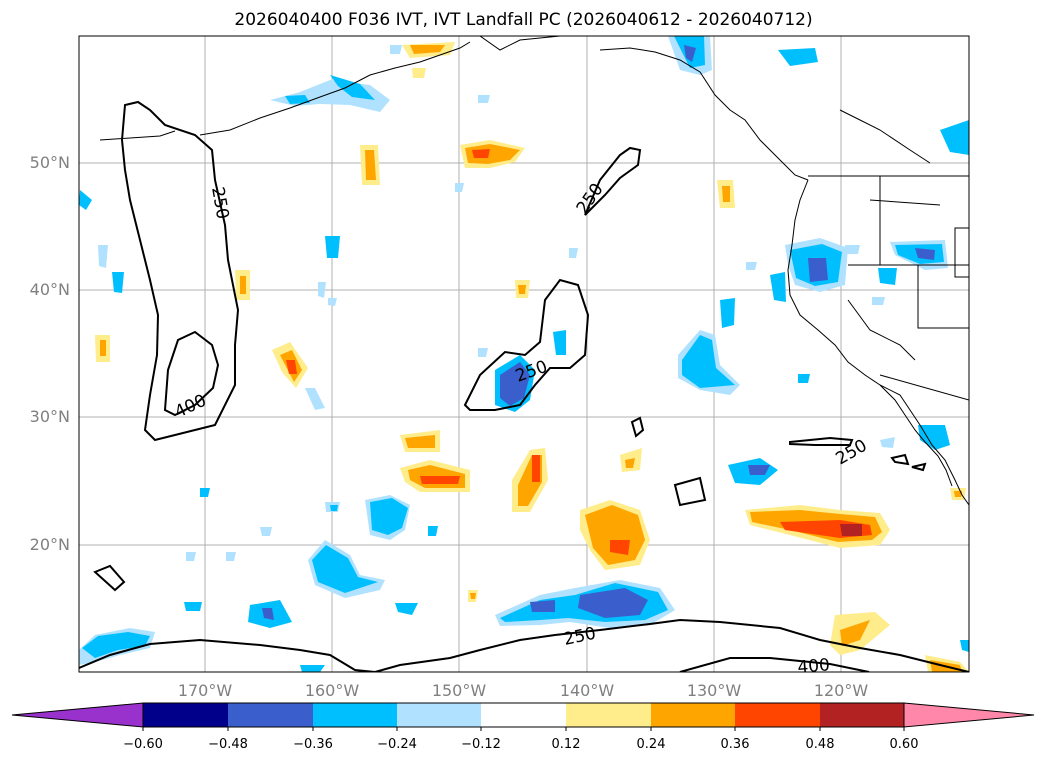 This screenshot has width=1047, height=765. I want to click on us-west-coast, so click(878, 342).